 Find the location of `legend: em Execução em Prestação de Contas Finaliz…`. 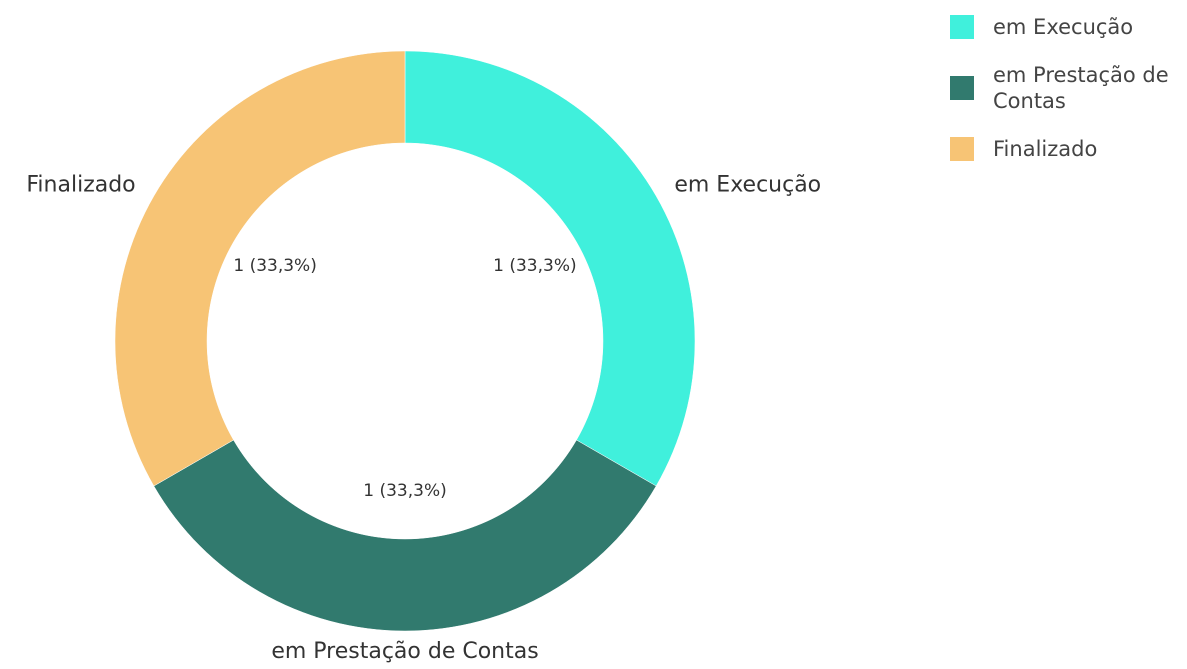

legend: em Execução em Prestação de Contas Finaliz… is located at coordinates (1067, 99).